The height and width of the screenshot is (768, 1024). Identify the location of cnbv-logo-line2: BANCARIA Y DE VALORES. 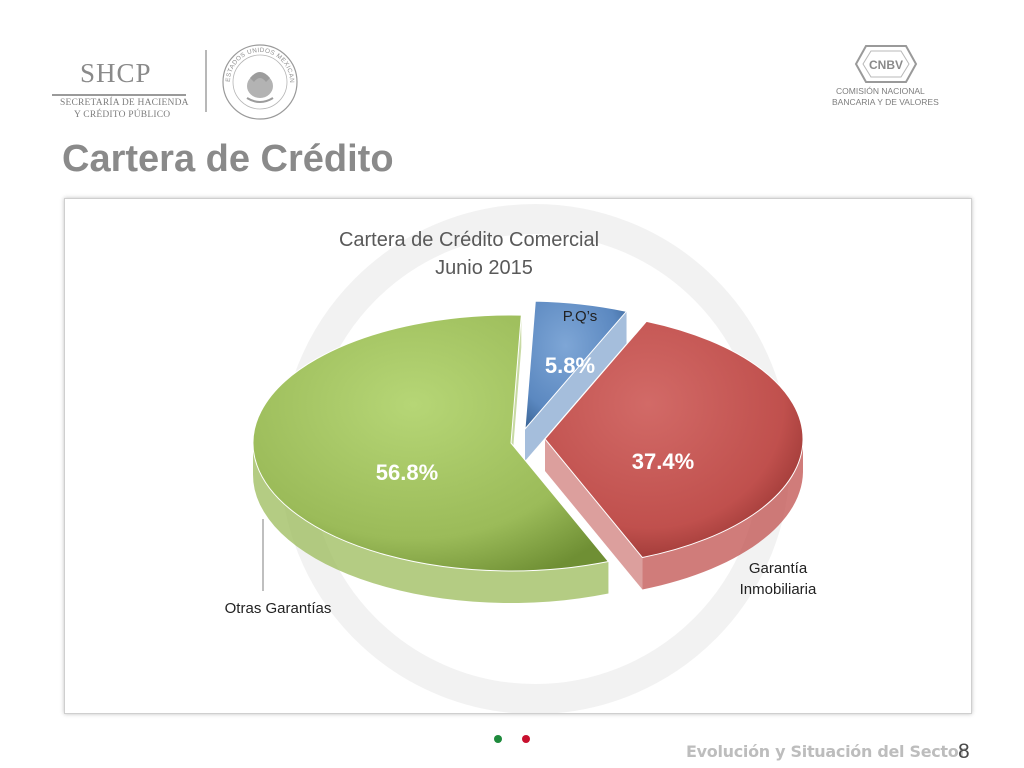
(885, 102).